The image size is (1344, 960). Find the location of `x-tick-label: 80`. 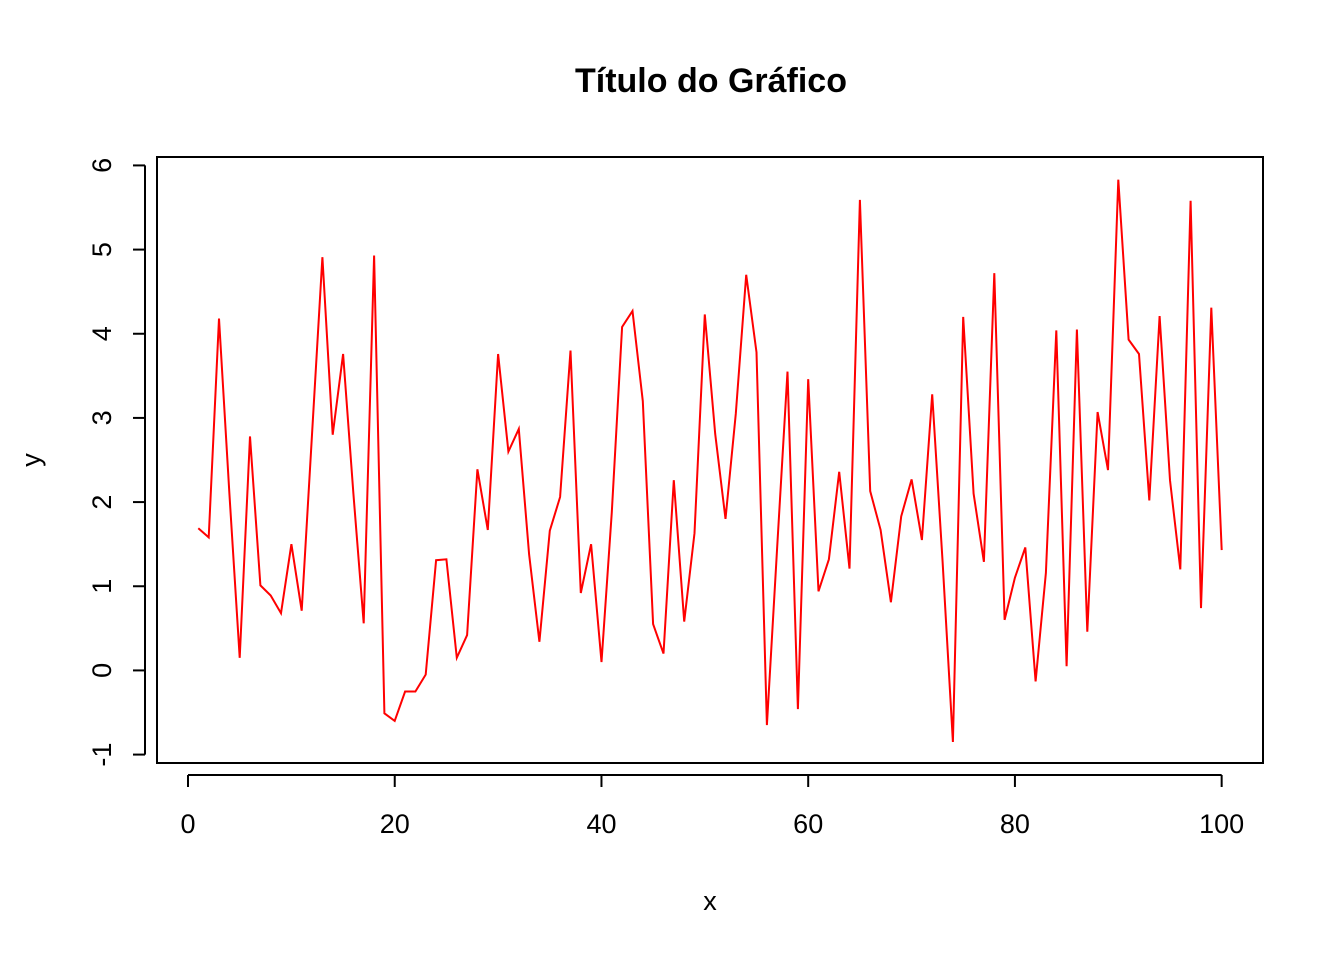

x-tick-label: 80 is located at coordinates (1015, 824).